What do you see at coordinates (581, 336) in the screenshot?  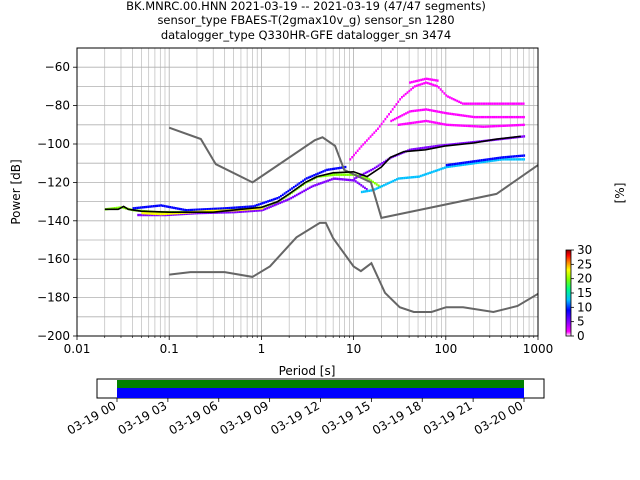 I see `colorbar-tick-label: 0` at bounding box center [581, 336].